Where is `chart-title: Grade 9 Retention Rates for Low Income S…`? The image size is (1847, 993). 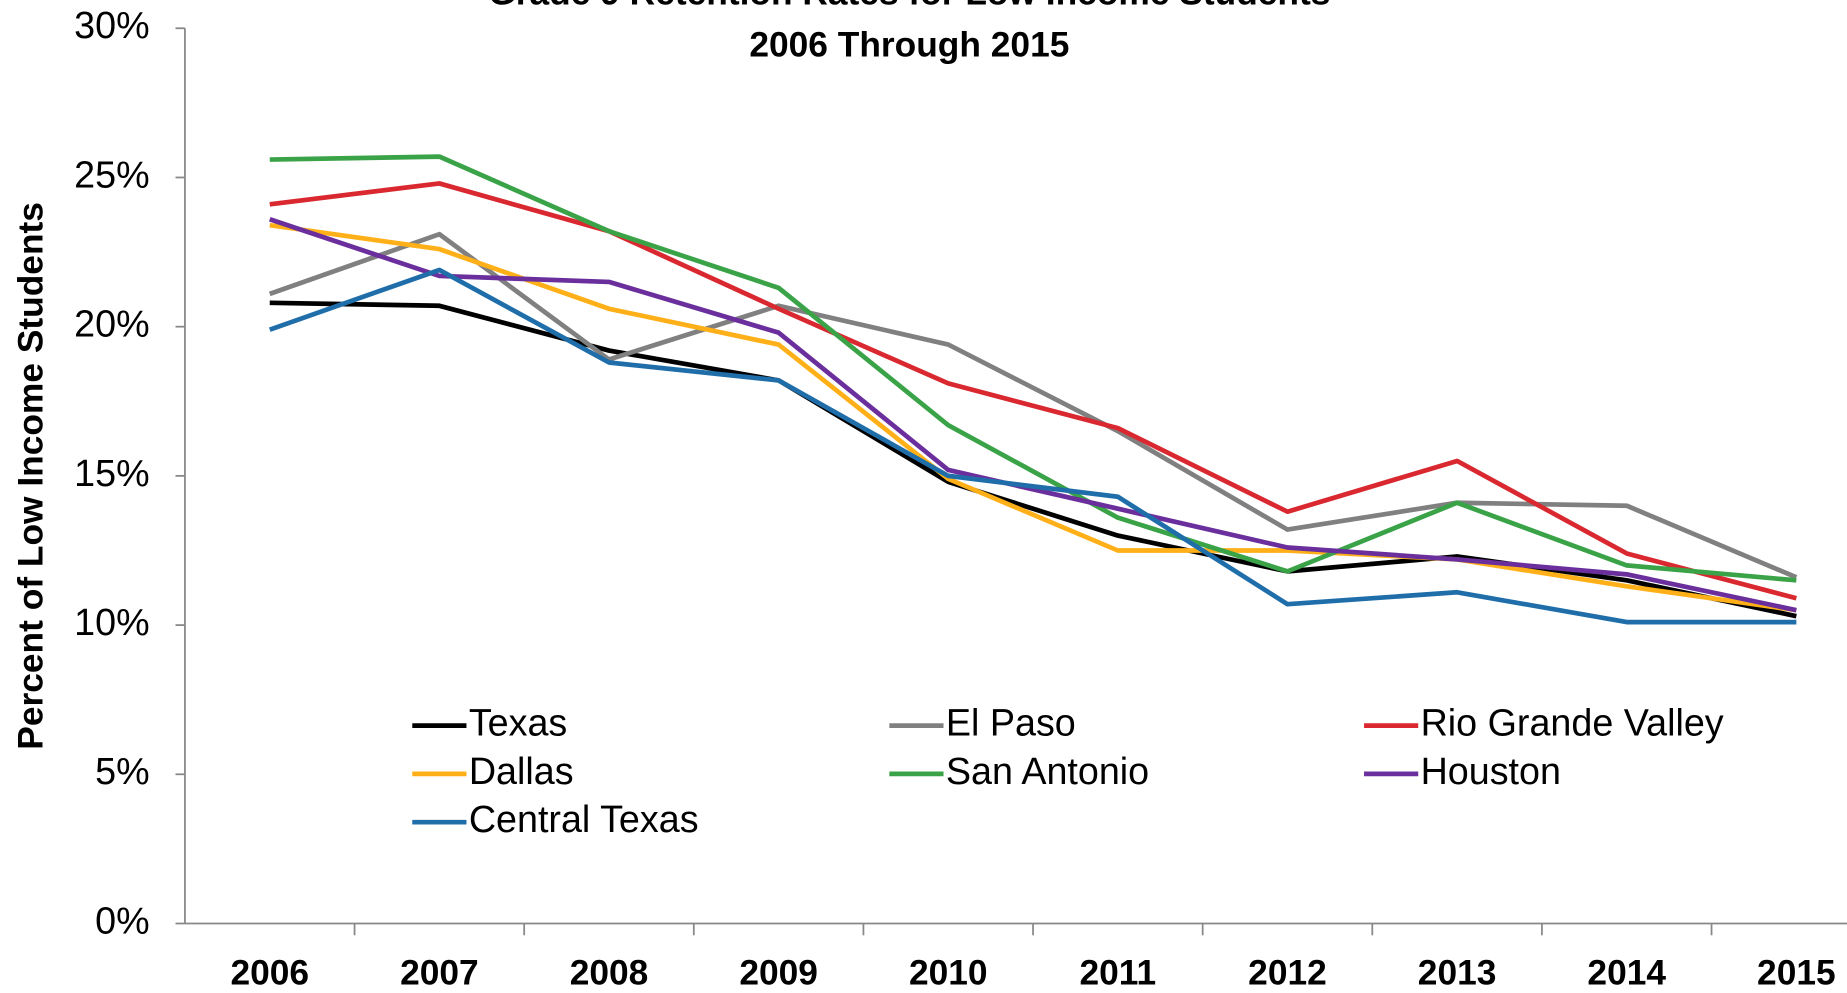
chart-title: Grade 9 Retention Rates for Low Income S… is located at coordinates (909, 6).